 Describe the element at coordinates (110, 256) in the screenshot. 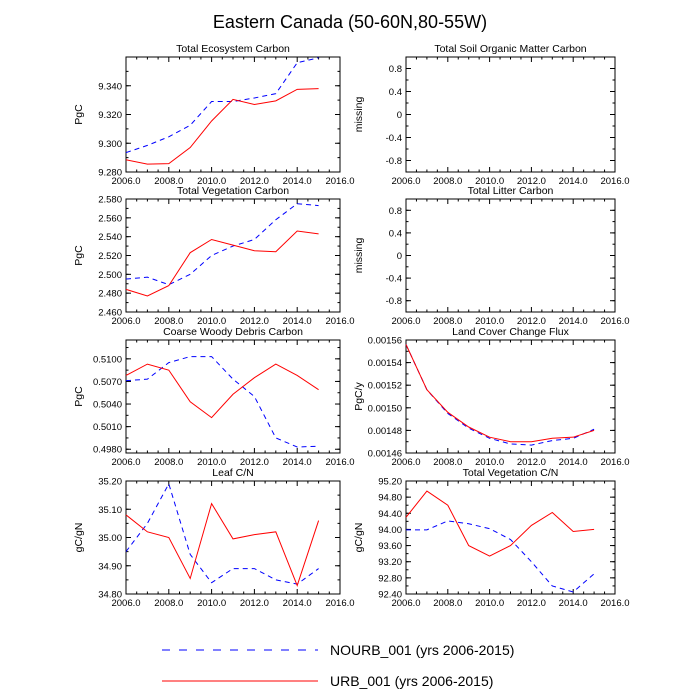

I see `y-tick-label: 2.520` at that location.